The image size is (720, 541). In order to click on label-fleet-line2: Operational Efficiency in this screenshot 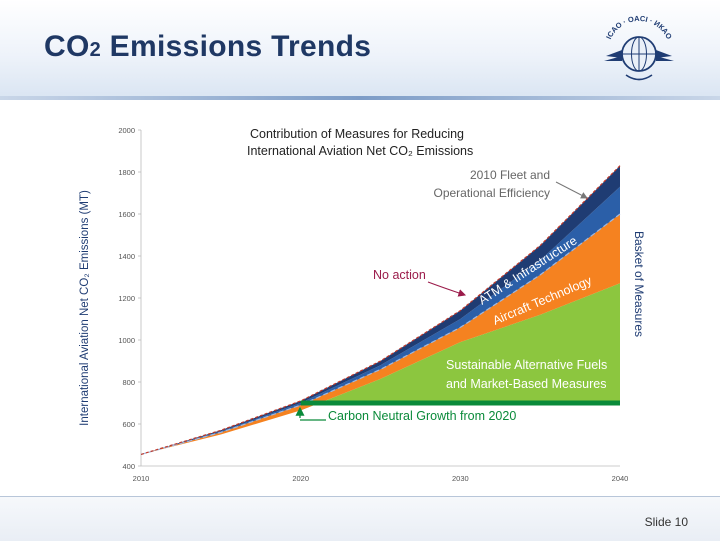, I will do `click(491, 193)`.